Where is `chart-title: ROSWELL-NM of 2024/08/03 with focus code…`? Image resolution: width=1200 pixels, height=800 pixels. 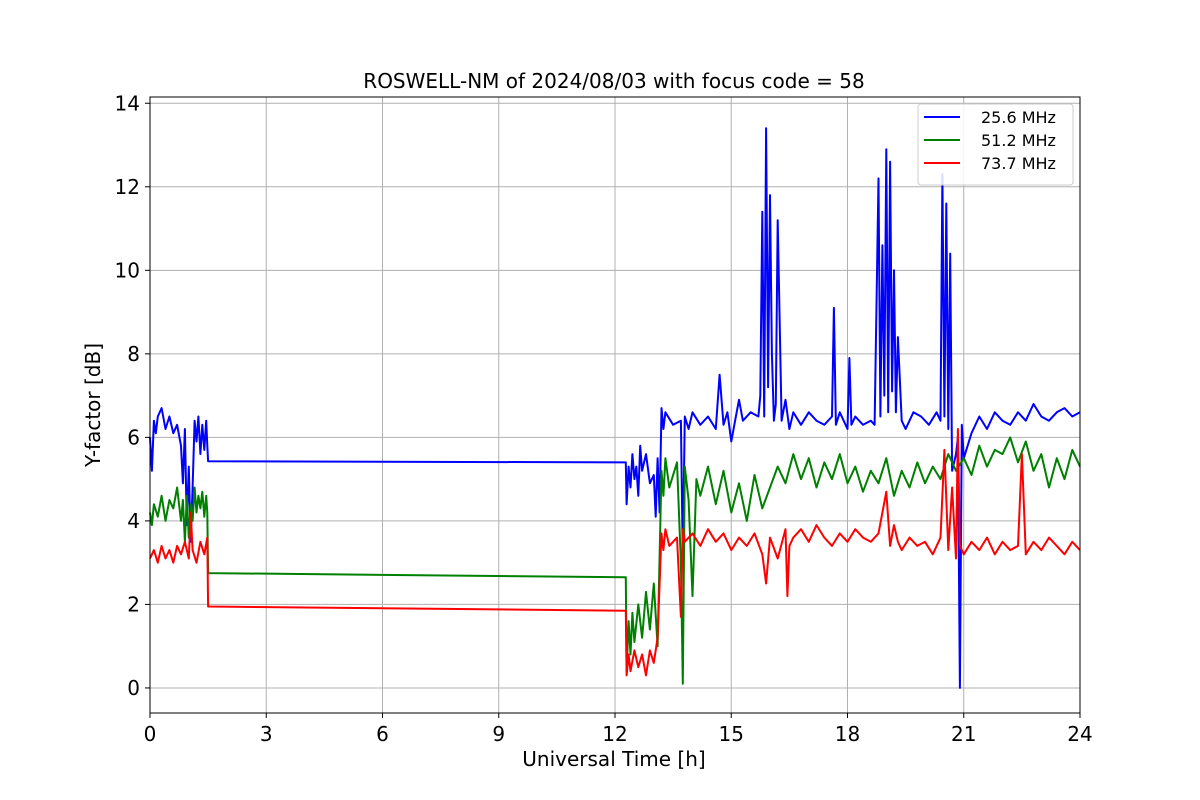 chart-title: ROSWELL-NM of 2024/08/03 with focus code… is located at coordinates (613, 81).